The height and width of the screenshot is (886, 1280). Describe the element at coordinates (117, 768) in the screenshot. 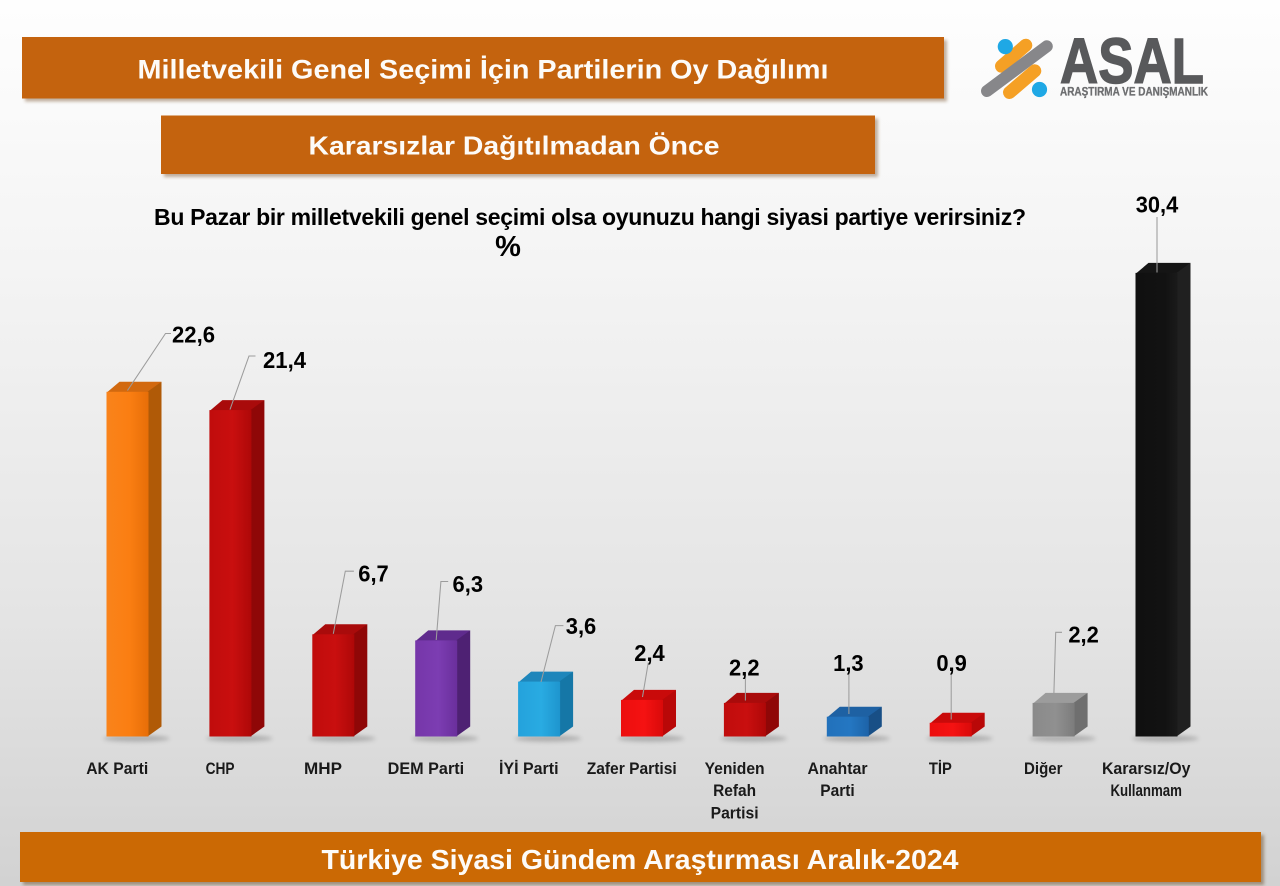

I see `svg-text: AK Parti` at that location.